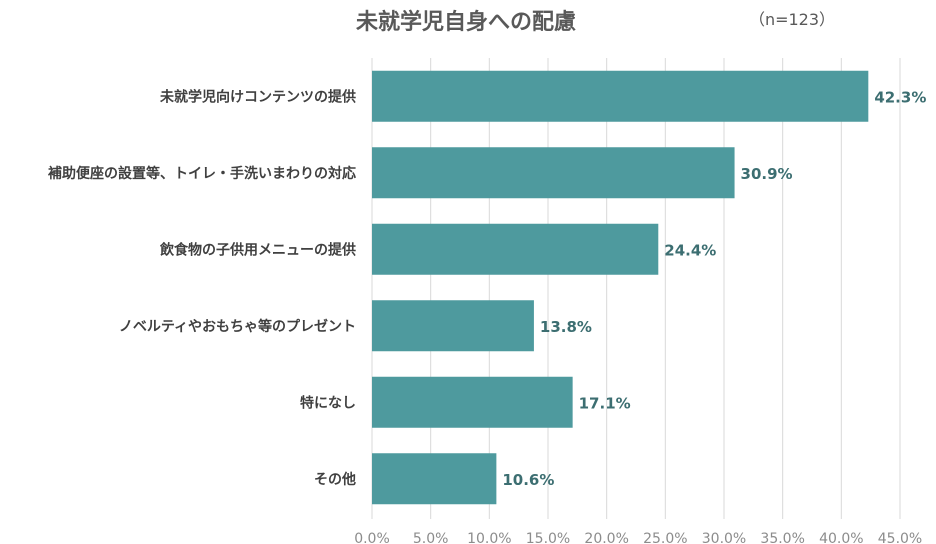 The width and height of the screenshot is (936, 544). Describe the element at coordinates (605, 403) in the screenshot. I see `data-label: 17.1%` at that location.